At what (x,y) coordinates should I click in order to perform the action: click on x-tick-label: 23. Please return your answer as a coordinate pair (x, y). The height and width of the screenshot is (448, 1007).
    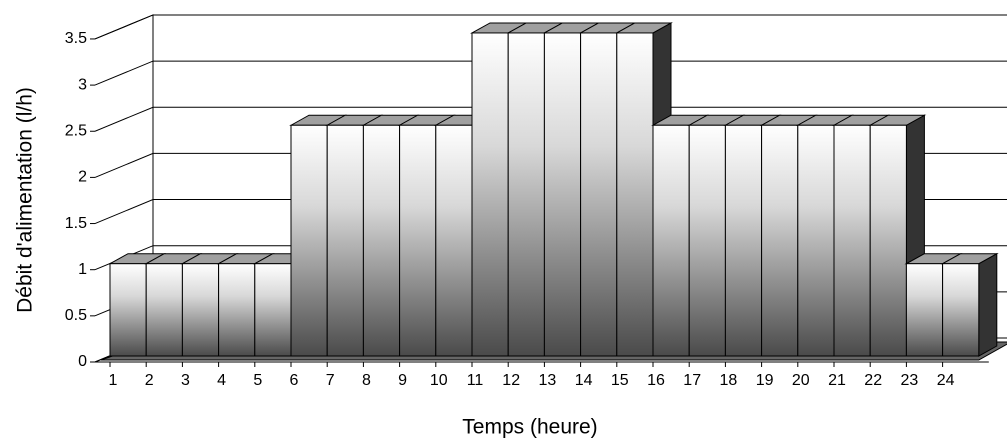
    Looking at the image, I should click on (910, 380).